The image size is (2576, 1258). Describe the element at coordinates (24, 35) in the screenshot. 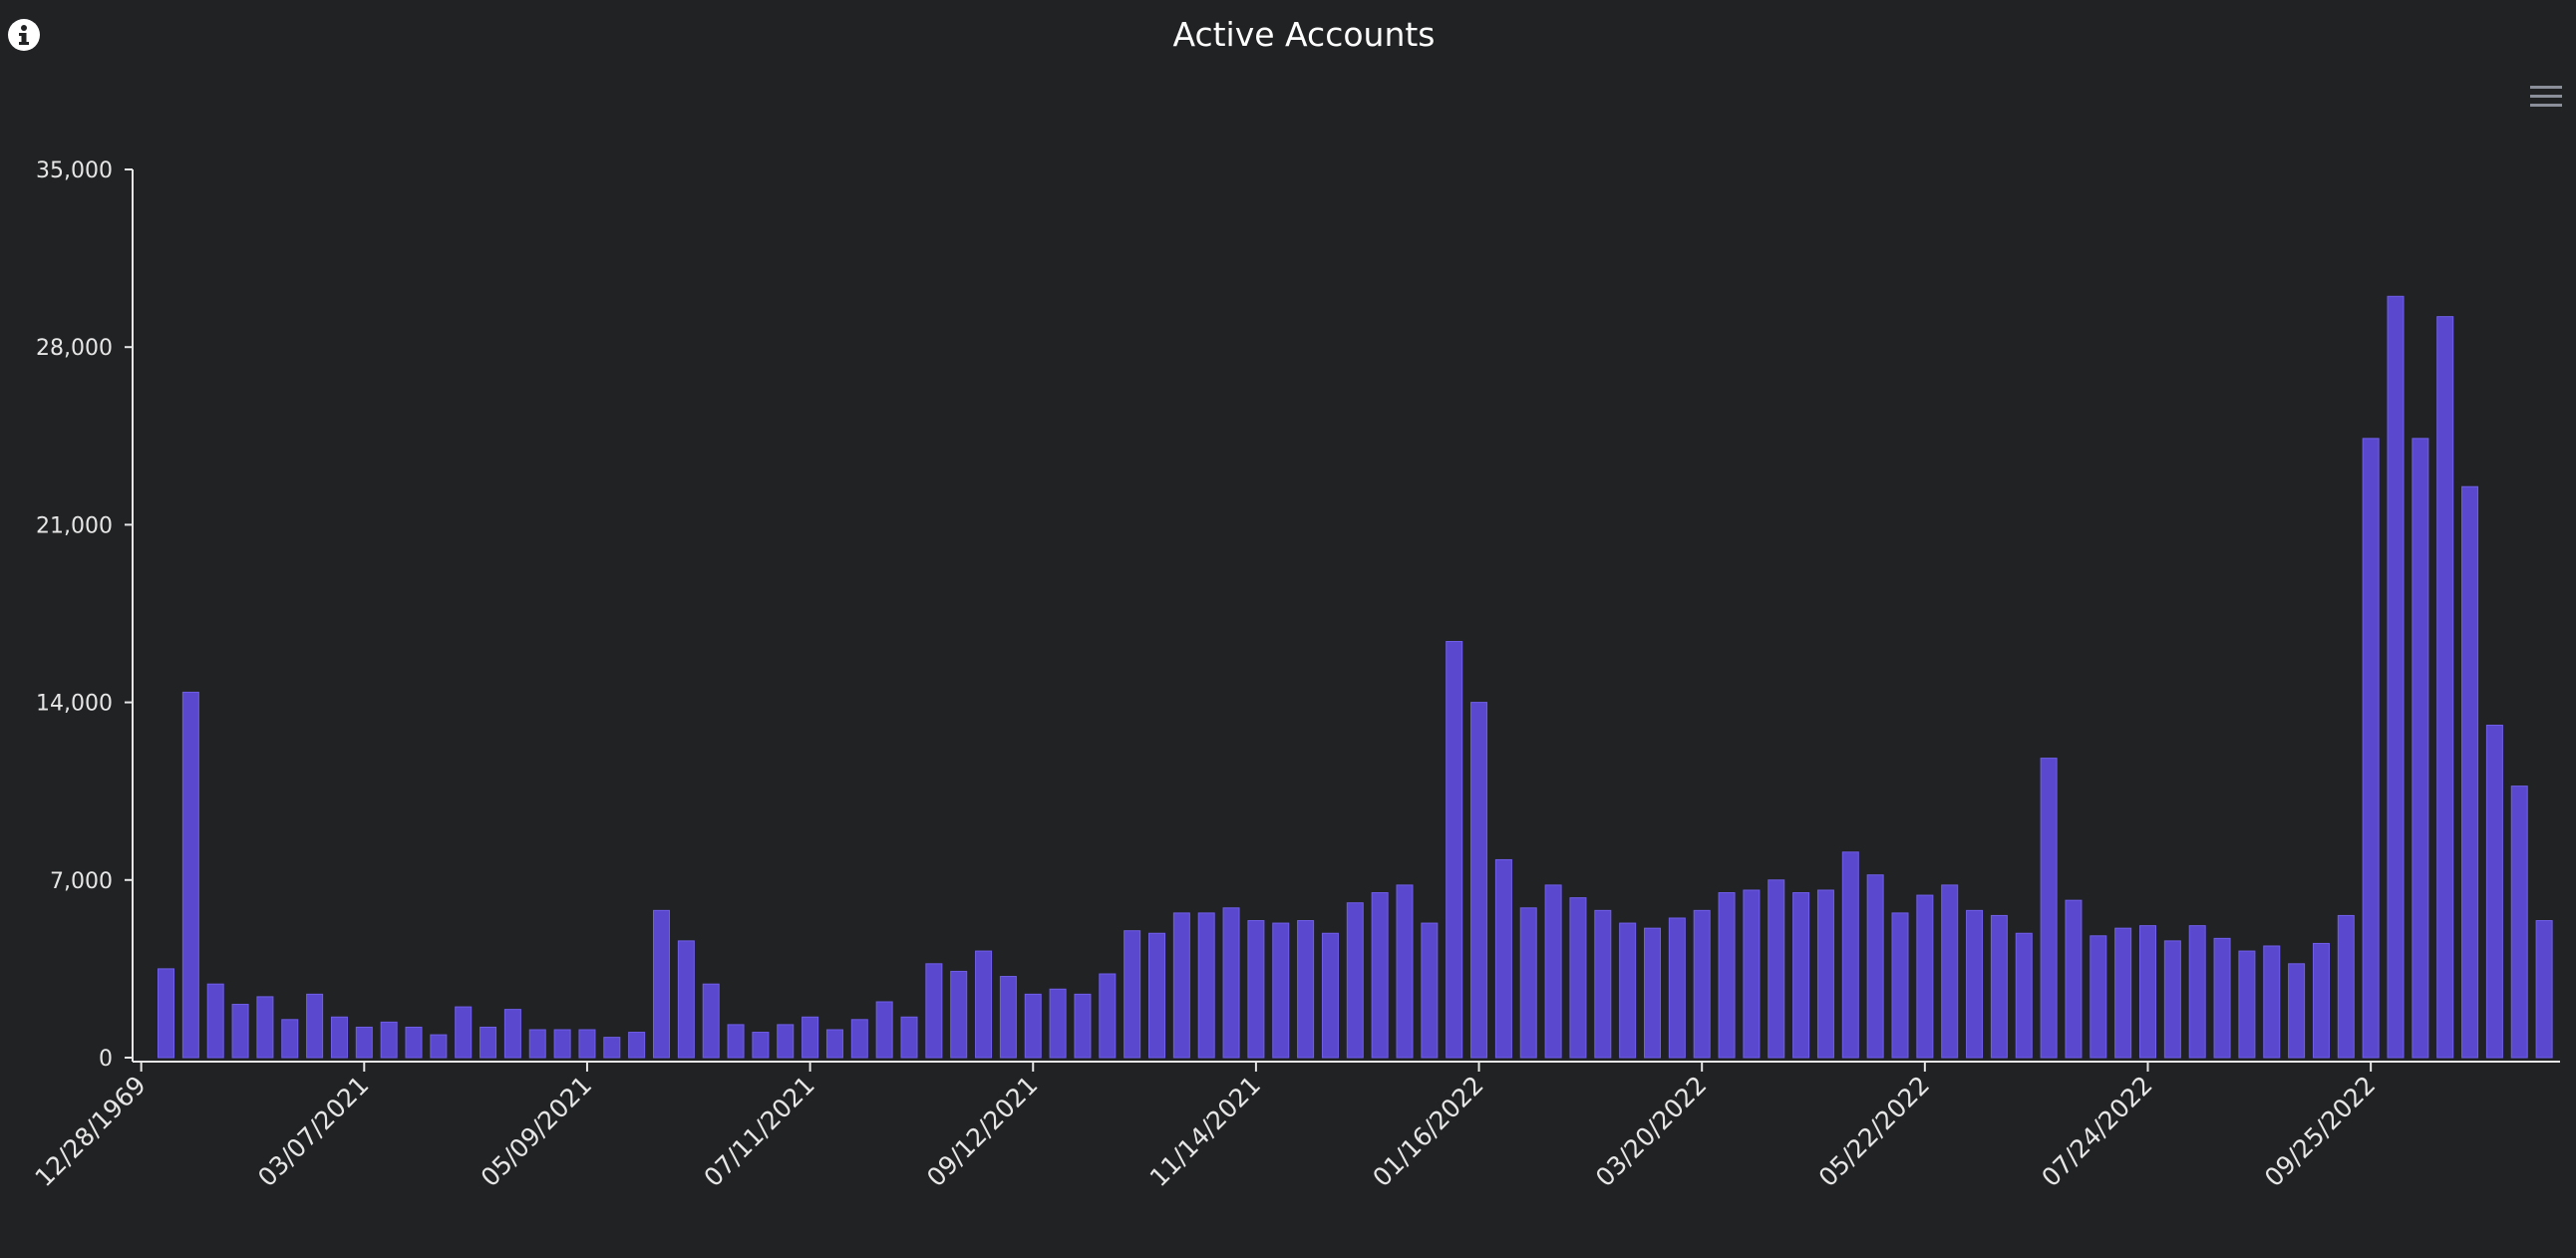

I see `info-icon` at that location.